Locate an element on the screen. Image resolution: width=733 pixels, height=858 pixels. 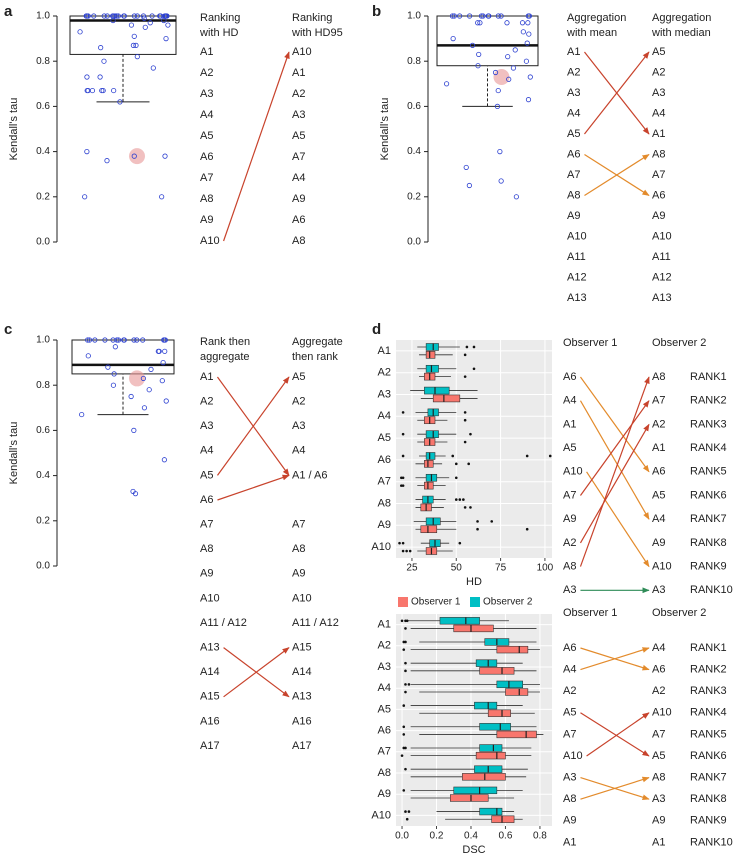
rank-item: A11 is located at coordinates (576, 257).